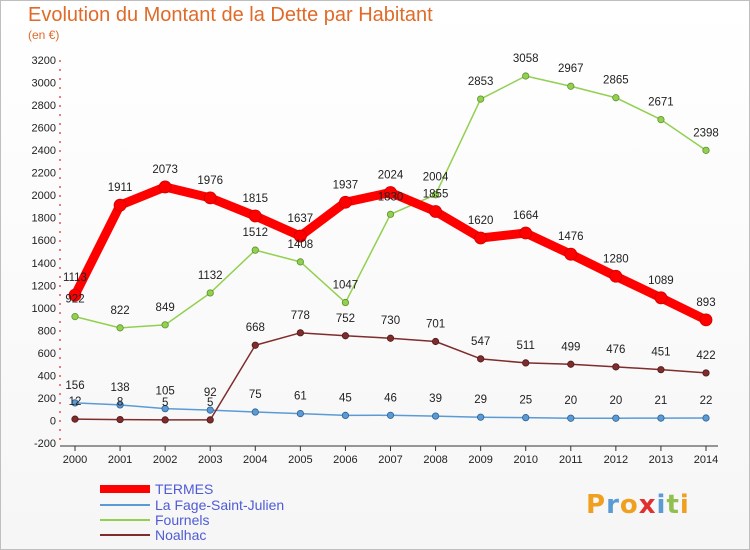  What do you see at coordinates (481, 82) in the screenshot?
I see `data-label-fournels: 2853` at bounding box center [481, 82].